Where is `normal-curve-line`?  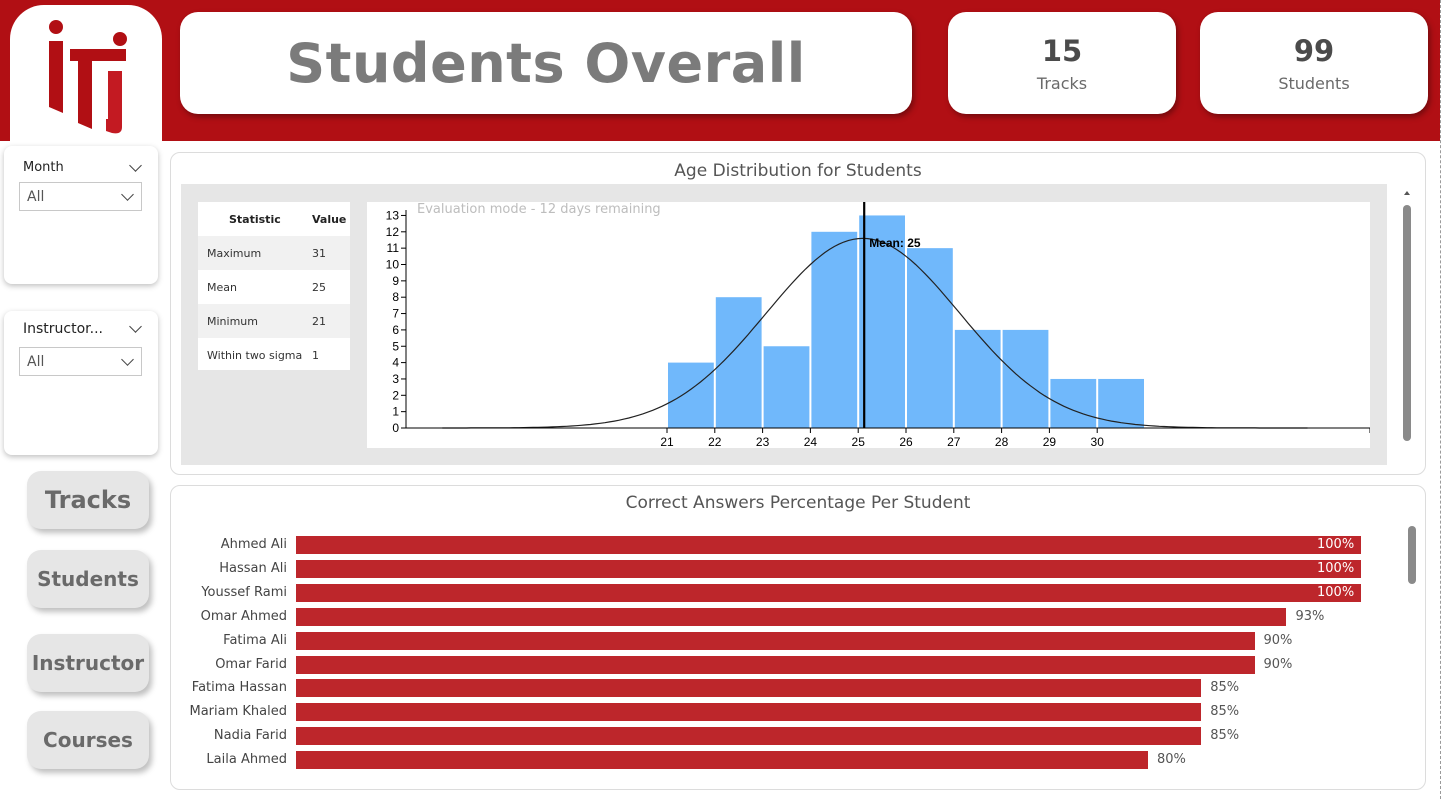
normal-curve-line is located at coordinates (875, 333).